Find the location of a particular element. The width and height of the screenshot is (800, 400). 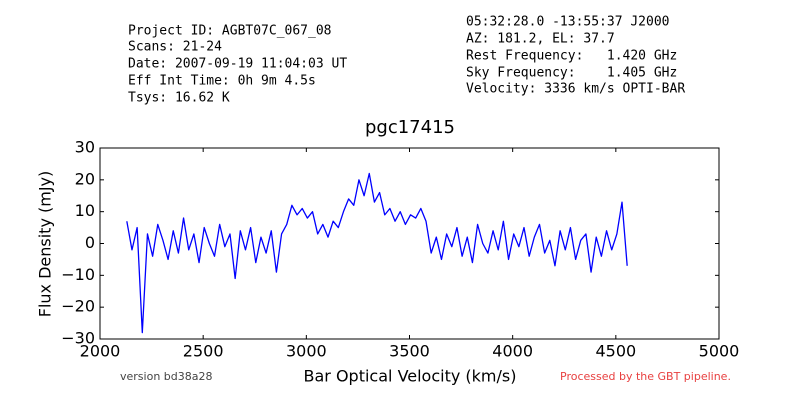

x-tick-label: 2000 is located at coordinates (100, 351).